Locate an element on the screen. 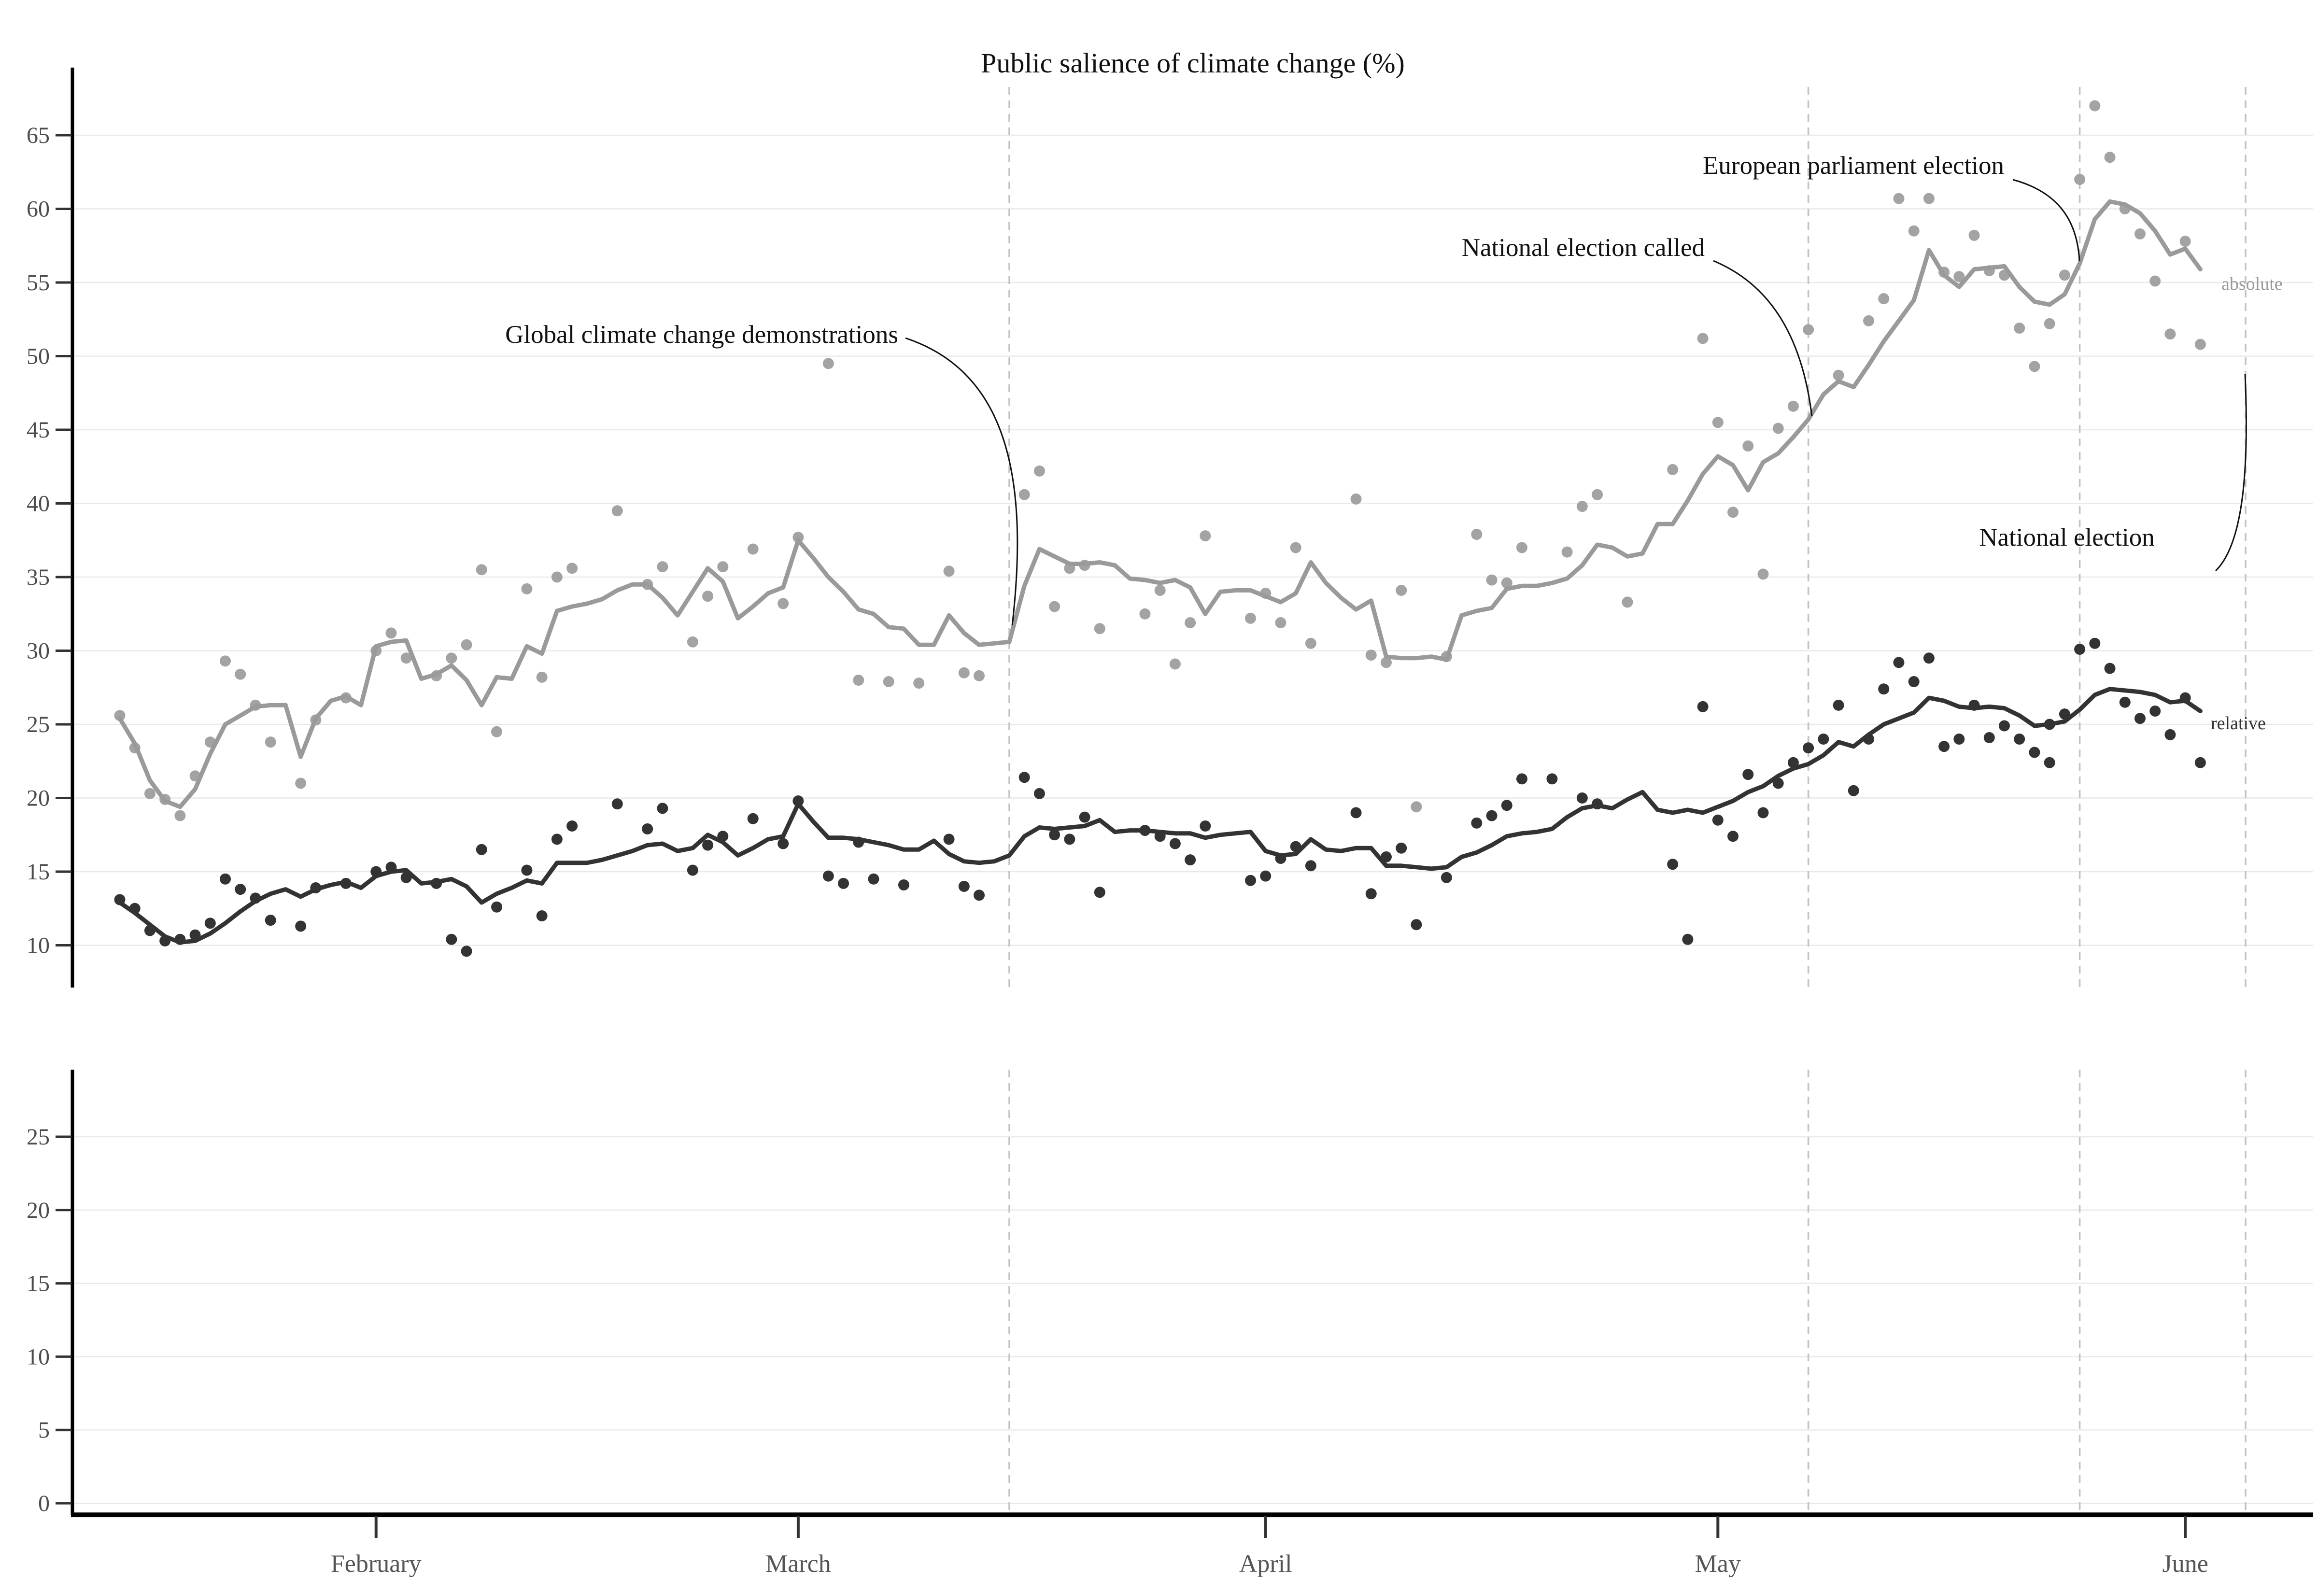 Image resolution: width=2318 pixels, height=1596 pixels. y-tick-label: 5 is located at coordinates (44, 1430).